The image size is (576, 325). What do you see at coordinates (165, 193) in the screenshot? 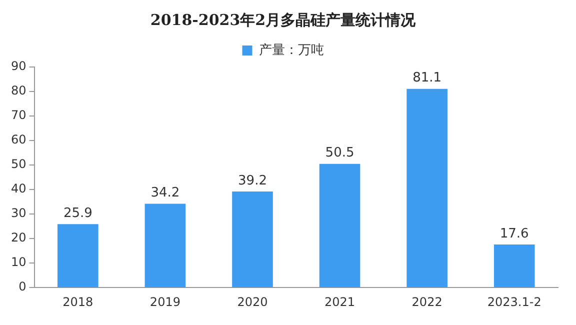
I see `data-label: 34.2` at bounding box center [165, 193].